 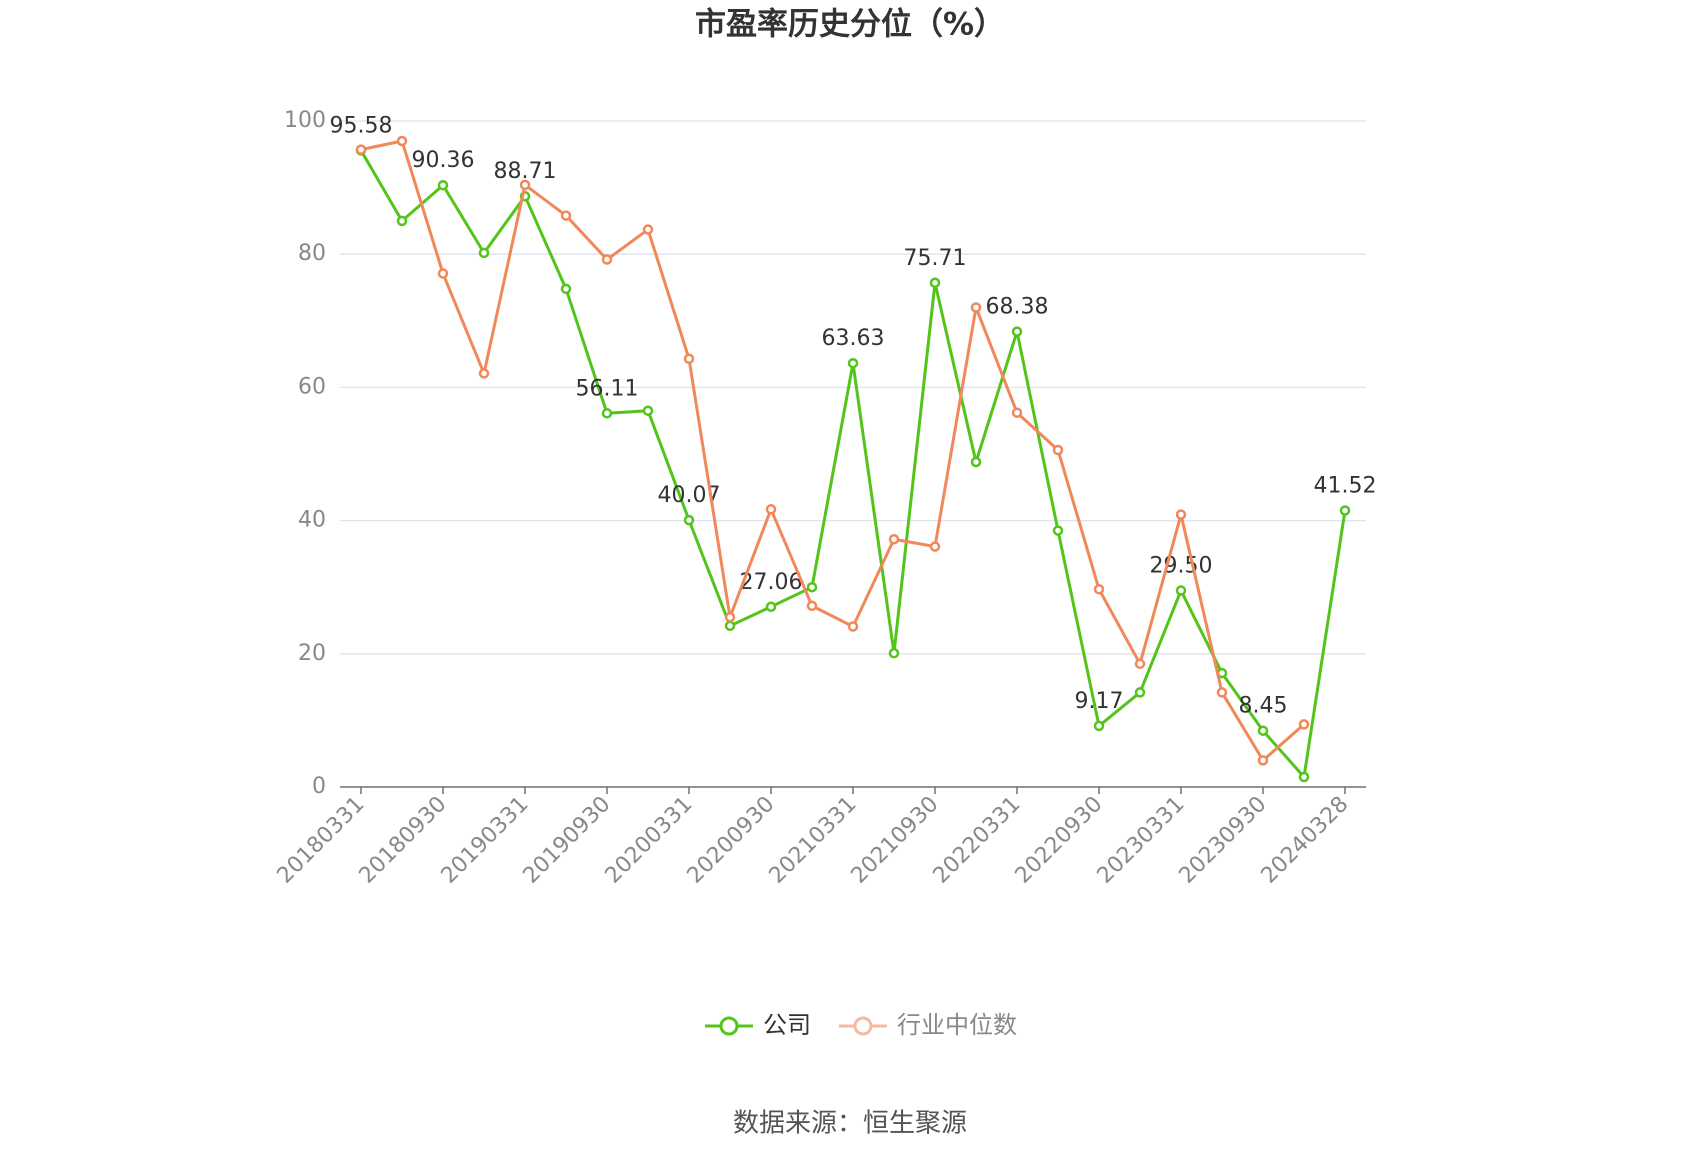 I want to click on data-label: 95.58, so click(x=361, y=125).